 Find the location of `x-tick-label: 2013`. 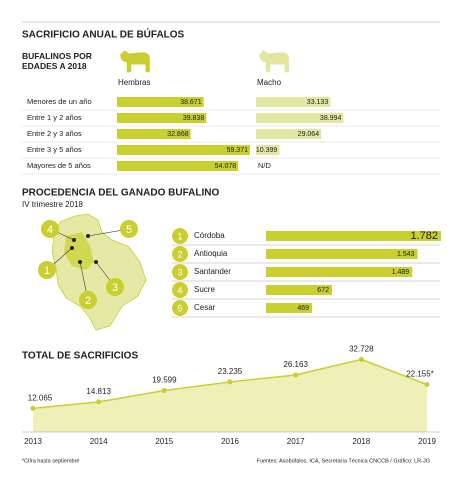

x-tick-label: 2013 is located at coordinates (33, 441).